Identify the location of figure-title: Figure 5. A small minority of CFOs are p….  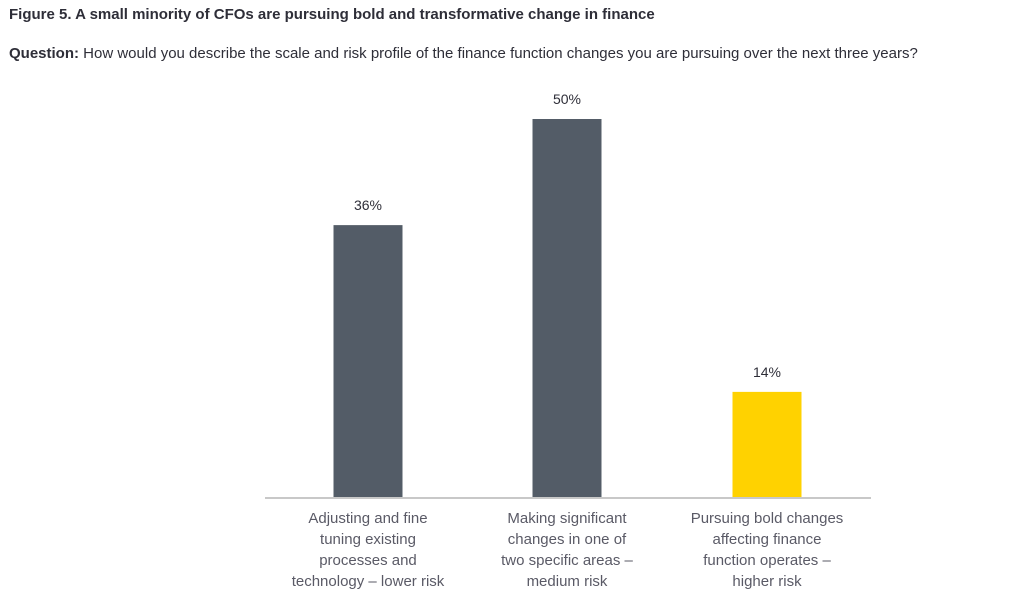
(332, 14).